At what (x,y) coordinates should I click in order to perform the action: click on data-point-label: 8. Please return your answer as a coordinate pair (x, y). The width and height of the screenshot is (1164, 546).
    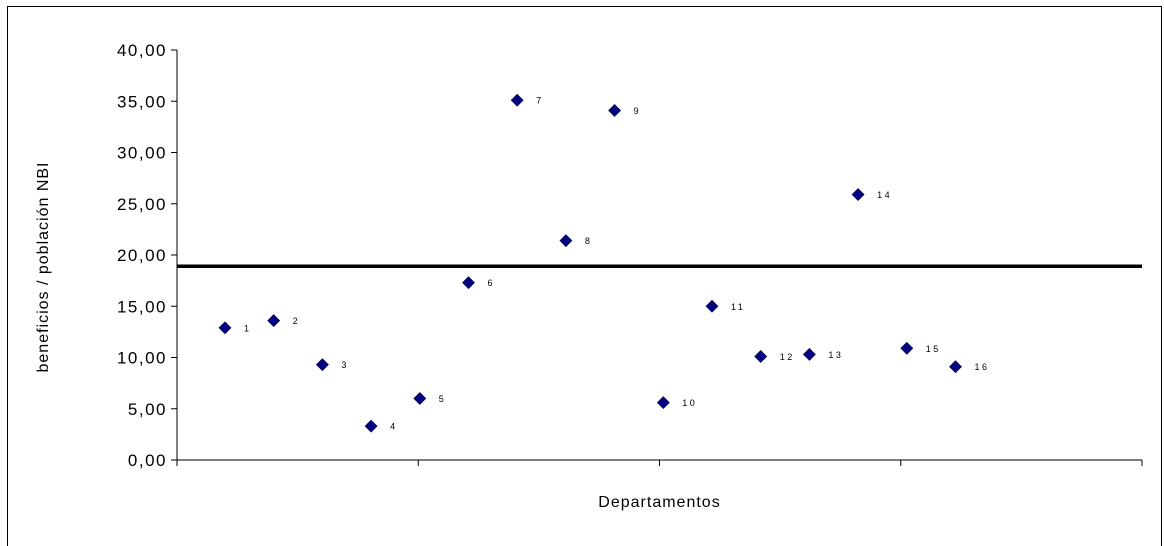
    Looking at the image, I should click on (589, 241).